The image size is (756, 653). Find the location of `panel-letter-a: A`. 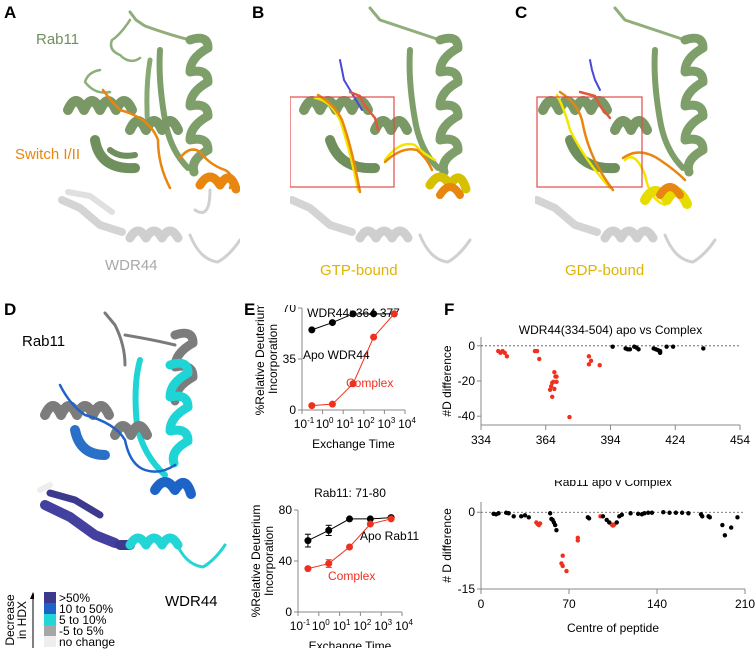

panel-letter-a: A is located at coordinates (10, 12).